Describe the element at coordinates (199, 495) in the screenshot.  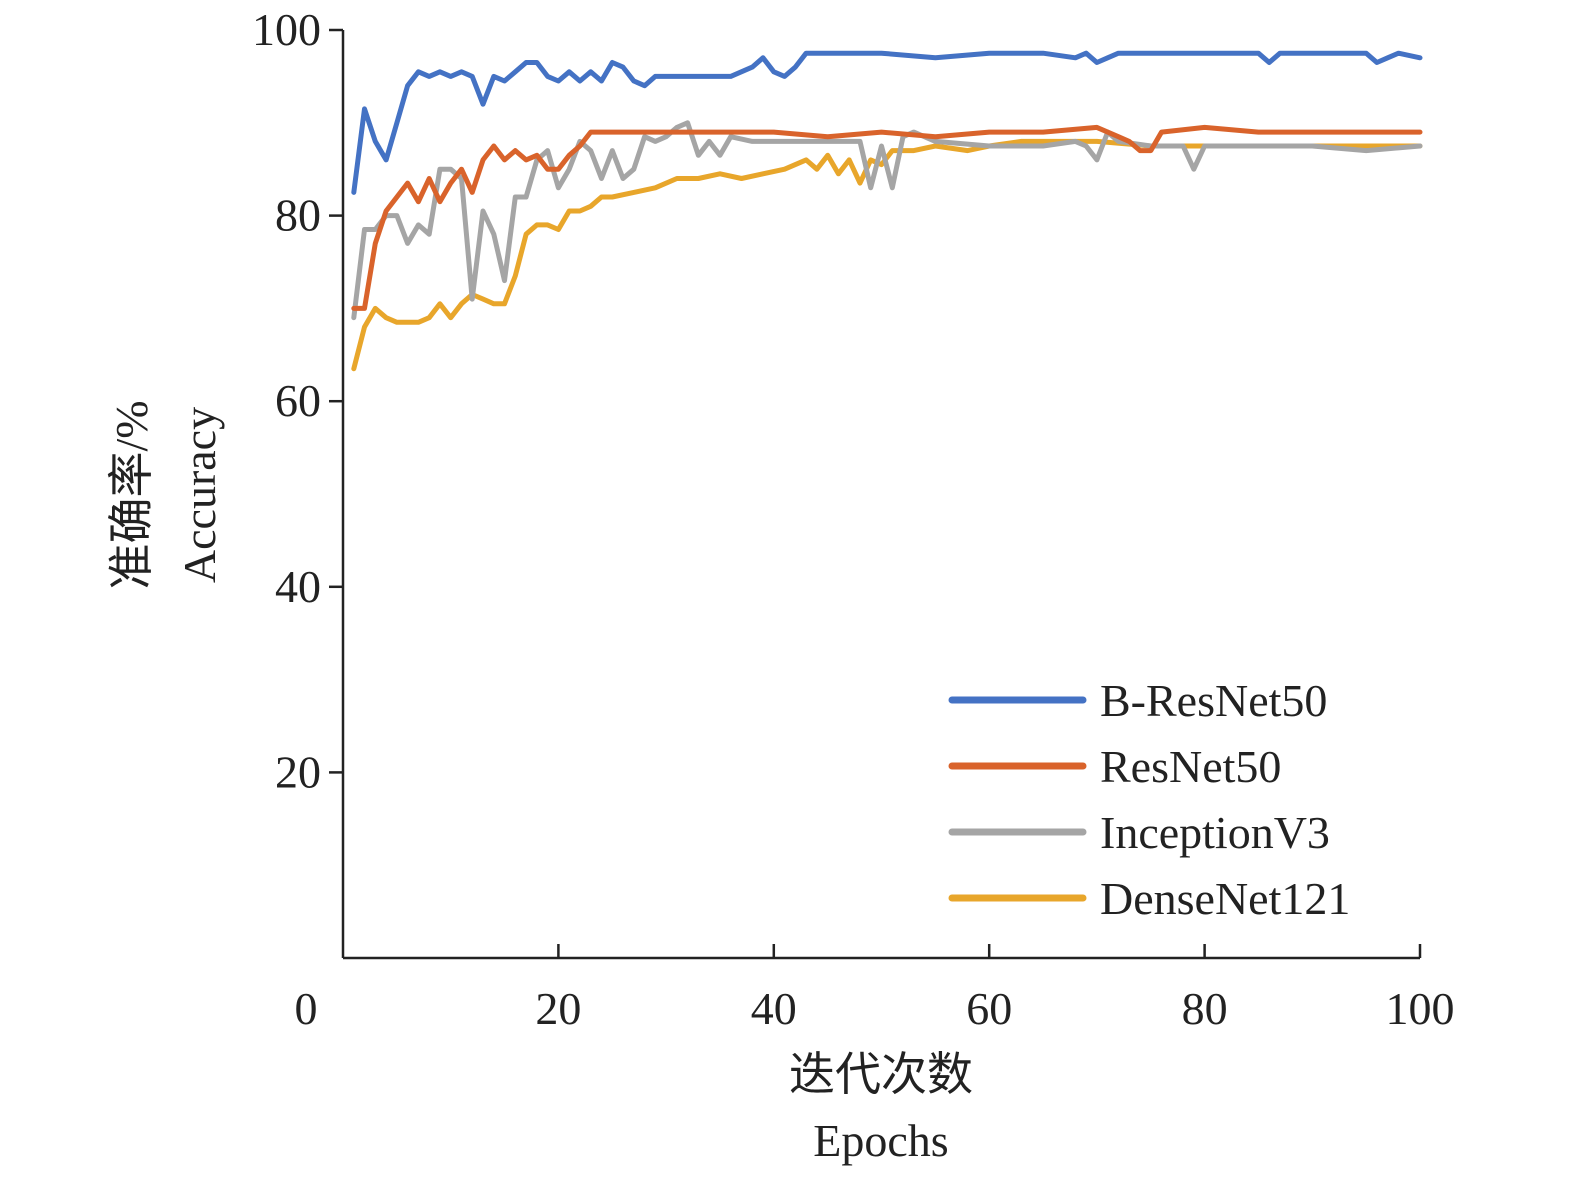
I see `y-axis-title-english: Accuracy` at that location.